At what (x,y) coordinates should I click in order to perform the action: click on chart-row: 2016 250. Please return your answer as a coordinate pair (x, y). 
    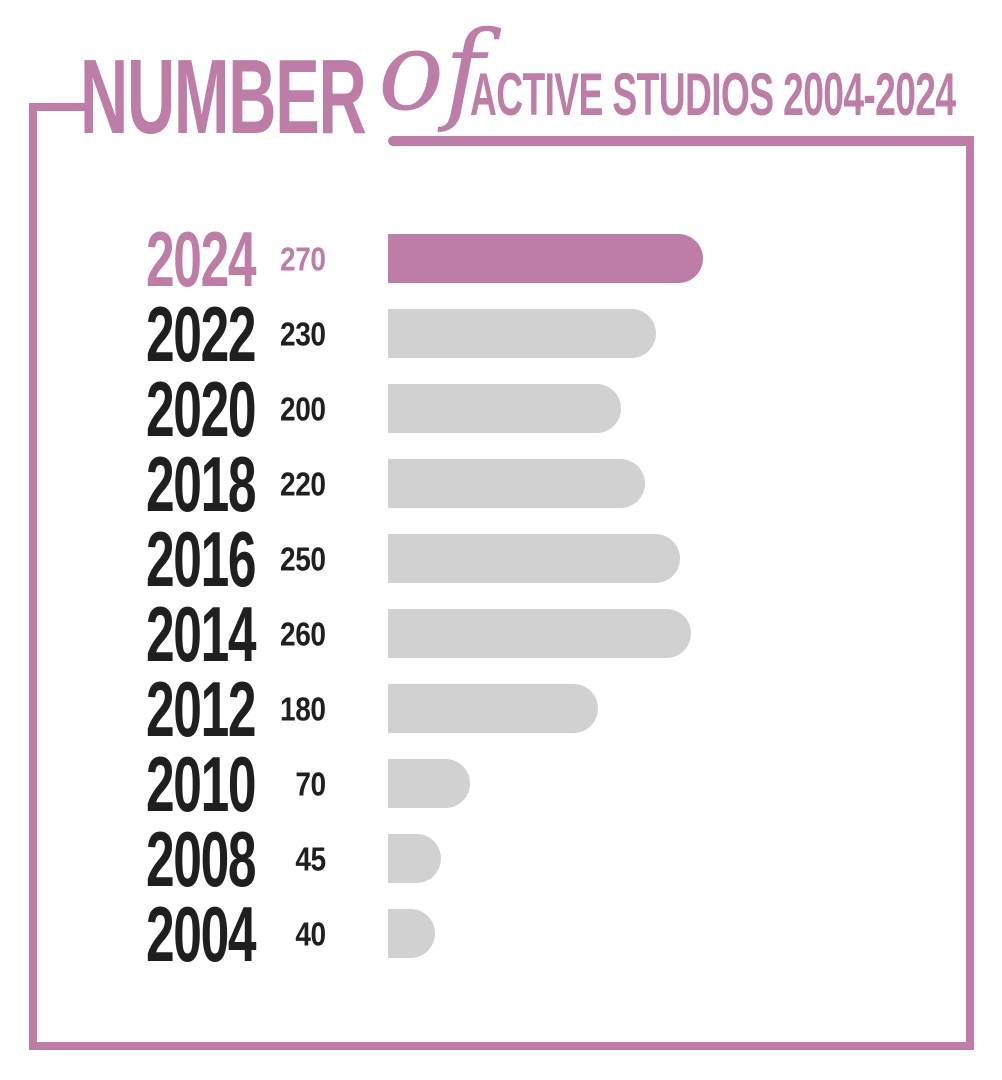
    Looking at the image, I should click on (501, 559).